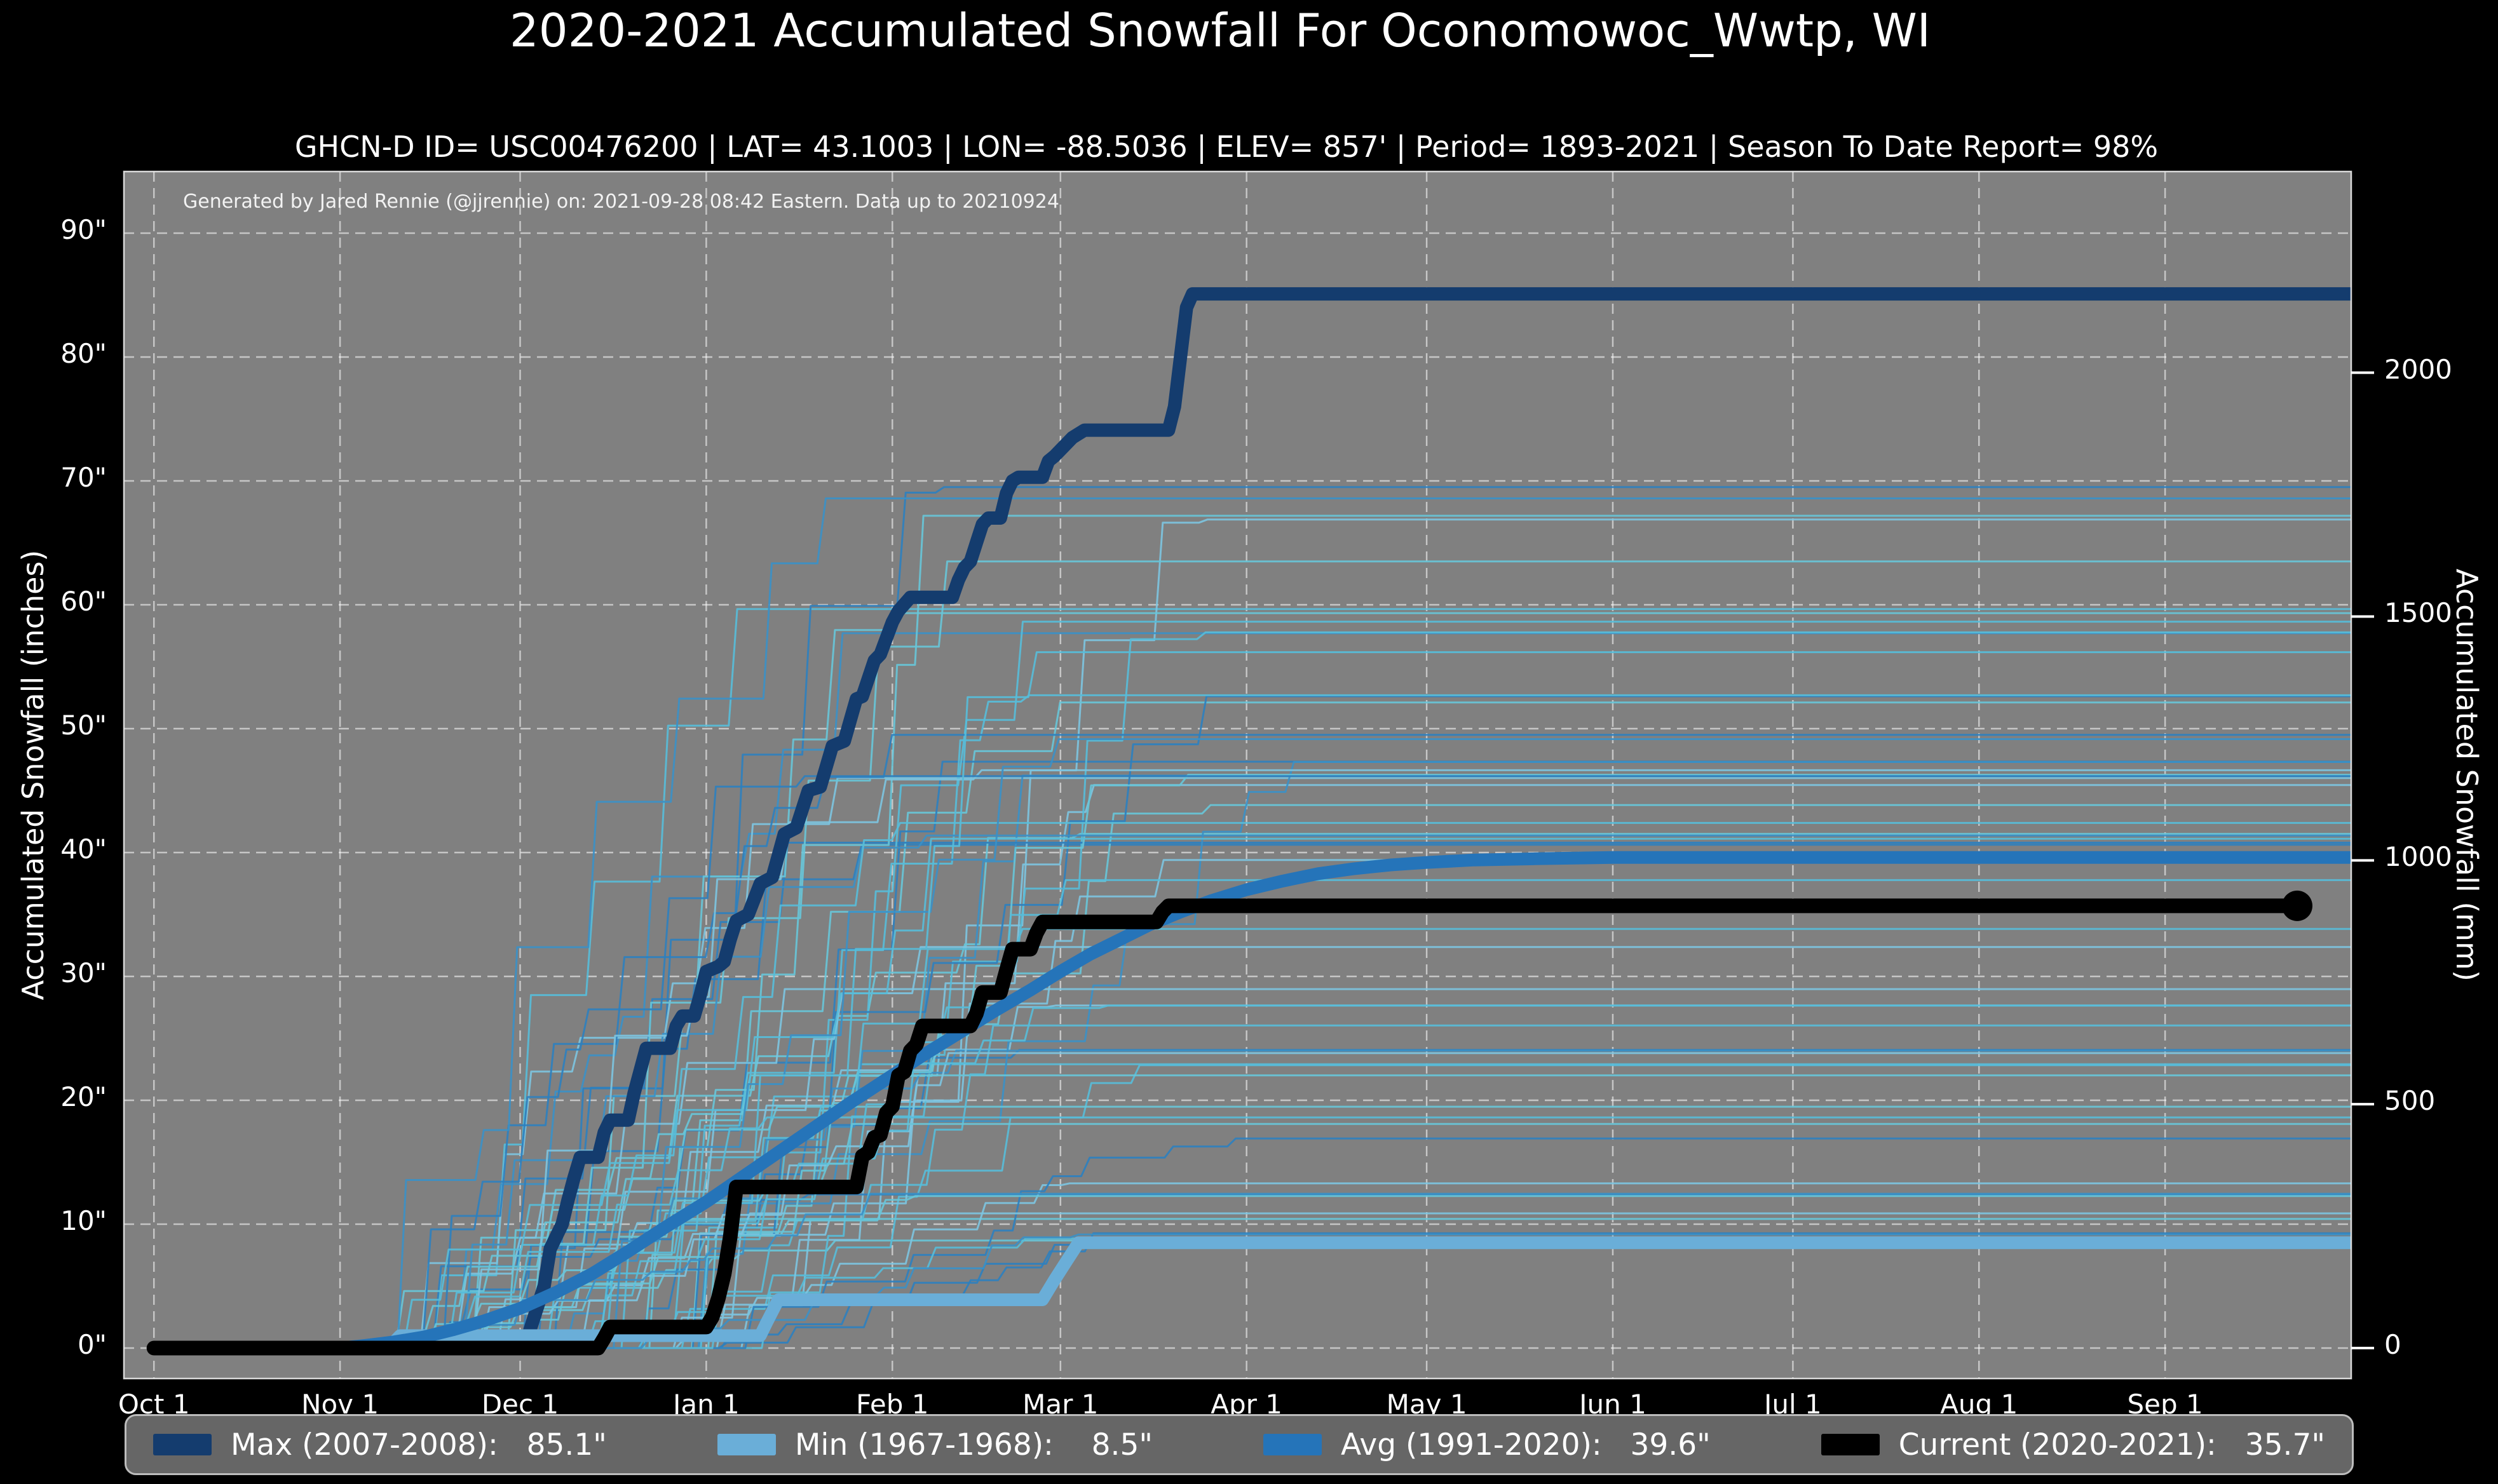 Image resolution: width=2498 pixels, height=1484 pixels. What do you see at coordinates (1525, 1444) in the screenshot?
I see `legend-label-avg: Avg (1991-2020): 39.6"` at bounding box center [1525, 1444].